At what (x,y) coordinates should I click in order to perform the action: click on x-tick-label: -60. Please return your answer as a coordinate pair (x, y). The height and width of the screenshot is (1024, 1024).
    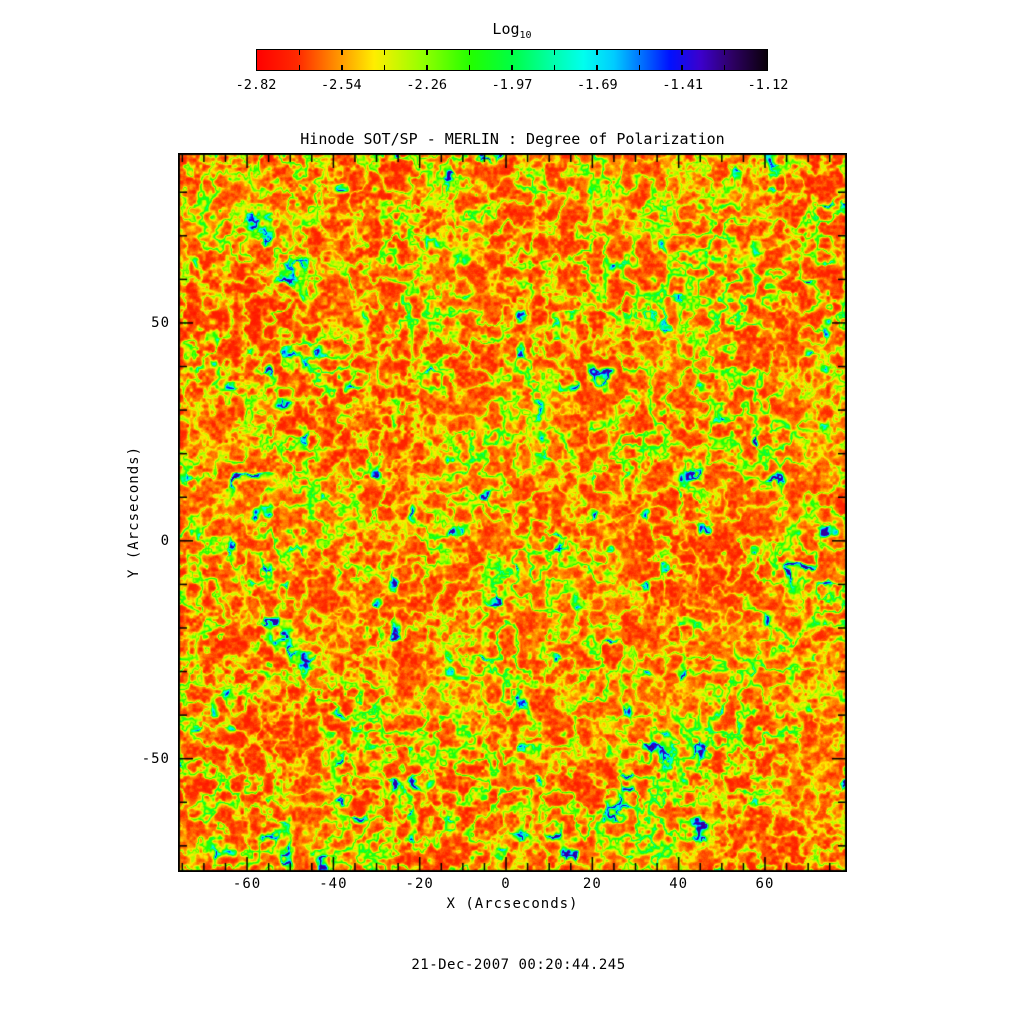
    Looking at the image, I should click on (247, 884).